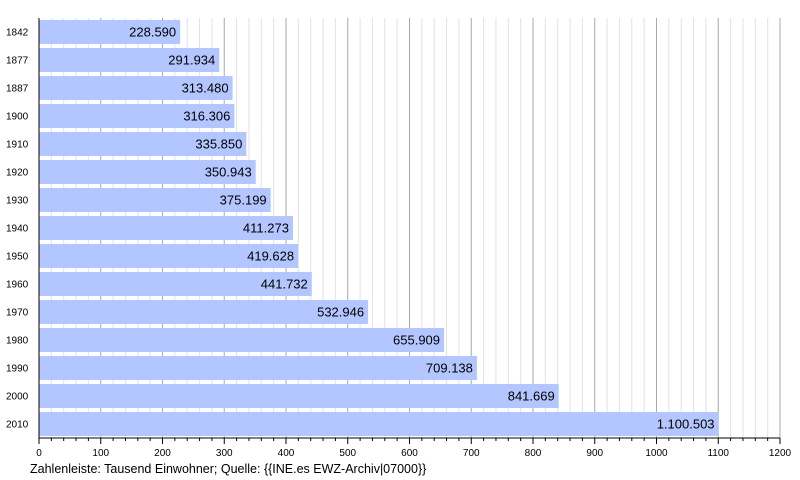 The width and height of the screenshot is (800, 480). What do you see at coordinates (17, 257) in the screenshot?
I see `category-label: 1950` at bounding box center [17, 257].